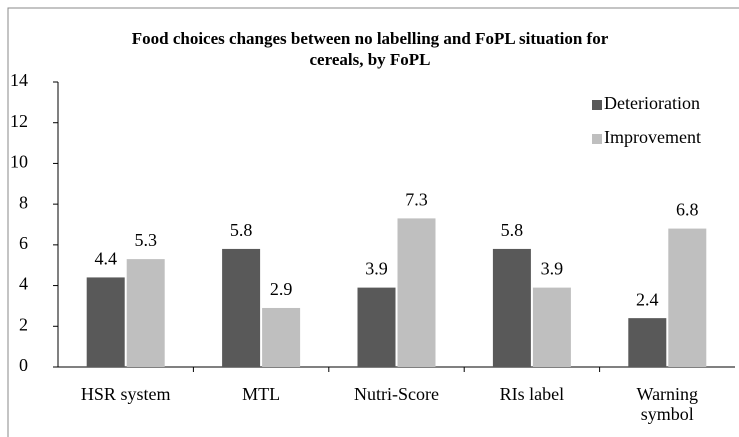 This screenshot has height=437, width=739. Describe the element at coordinates (23, 365) in the screenshot. I see `y-tick-label: 0` at that location.